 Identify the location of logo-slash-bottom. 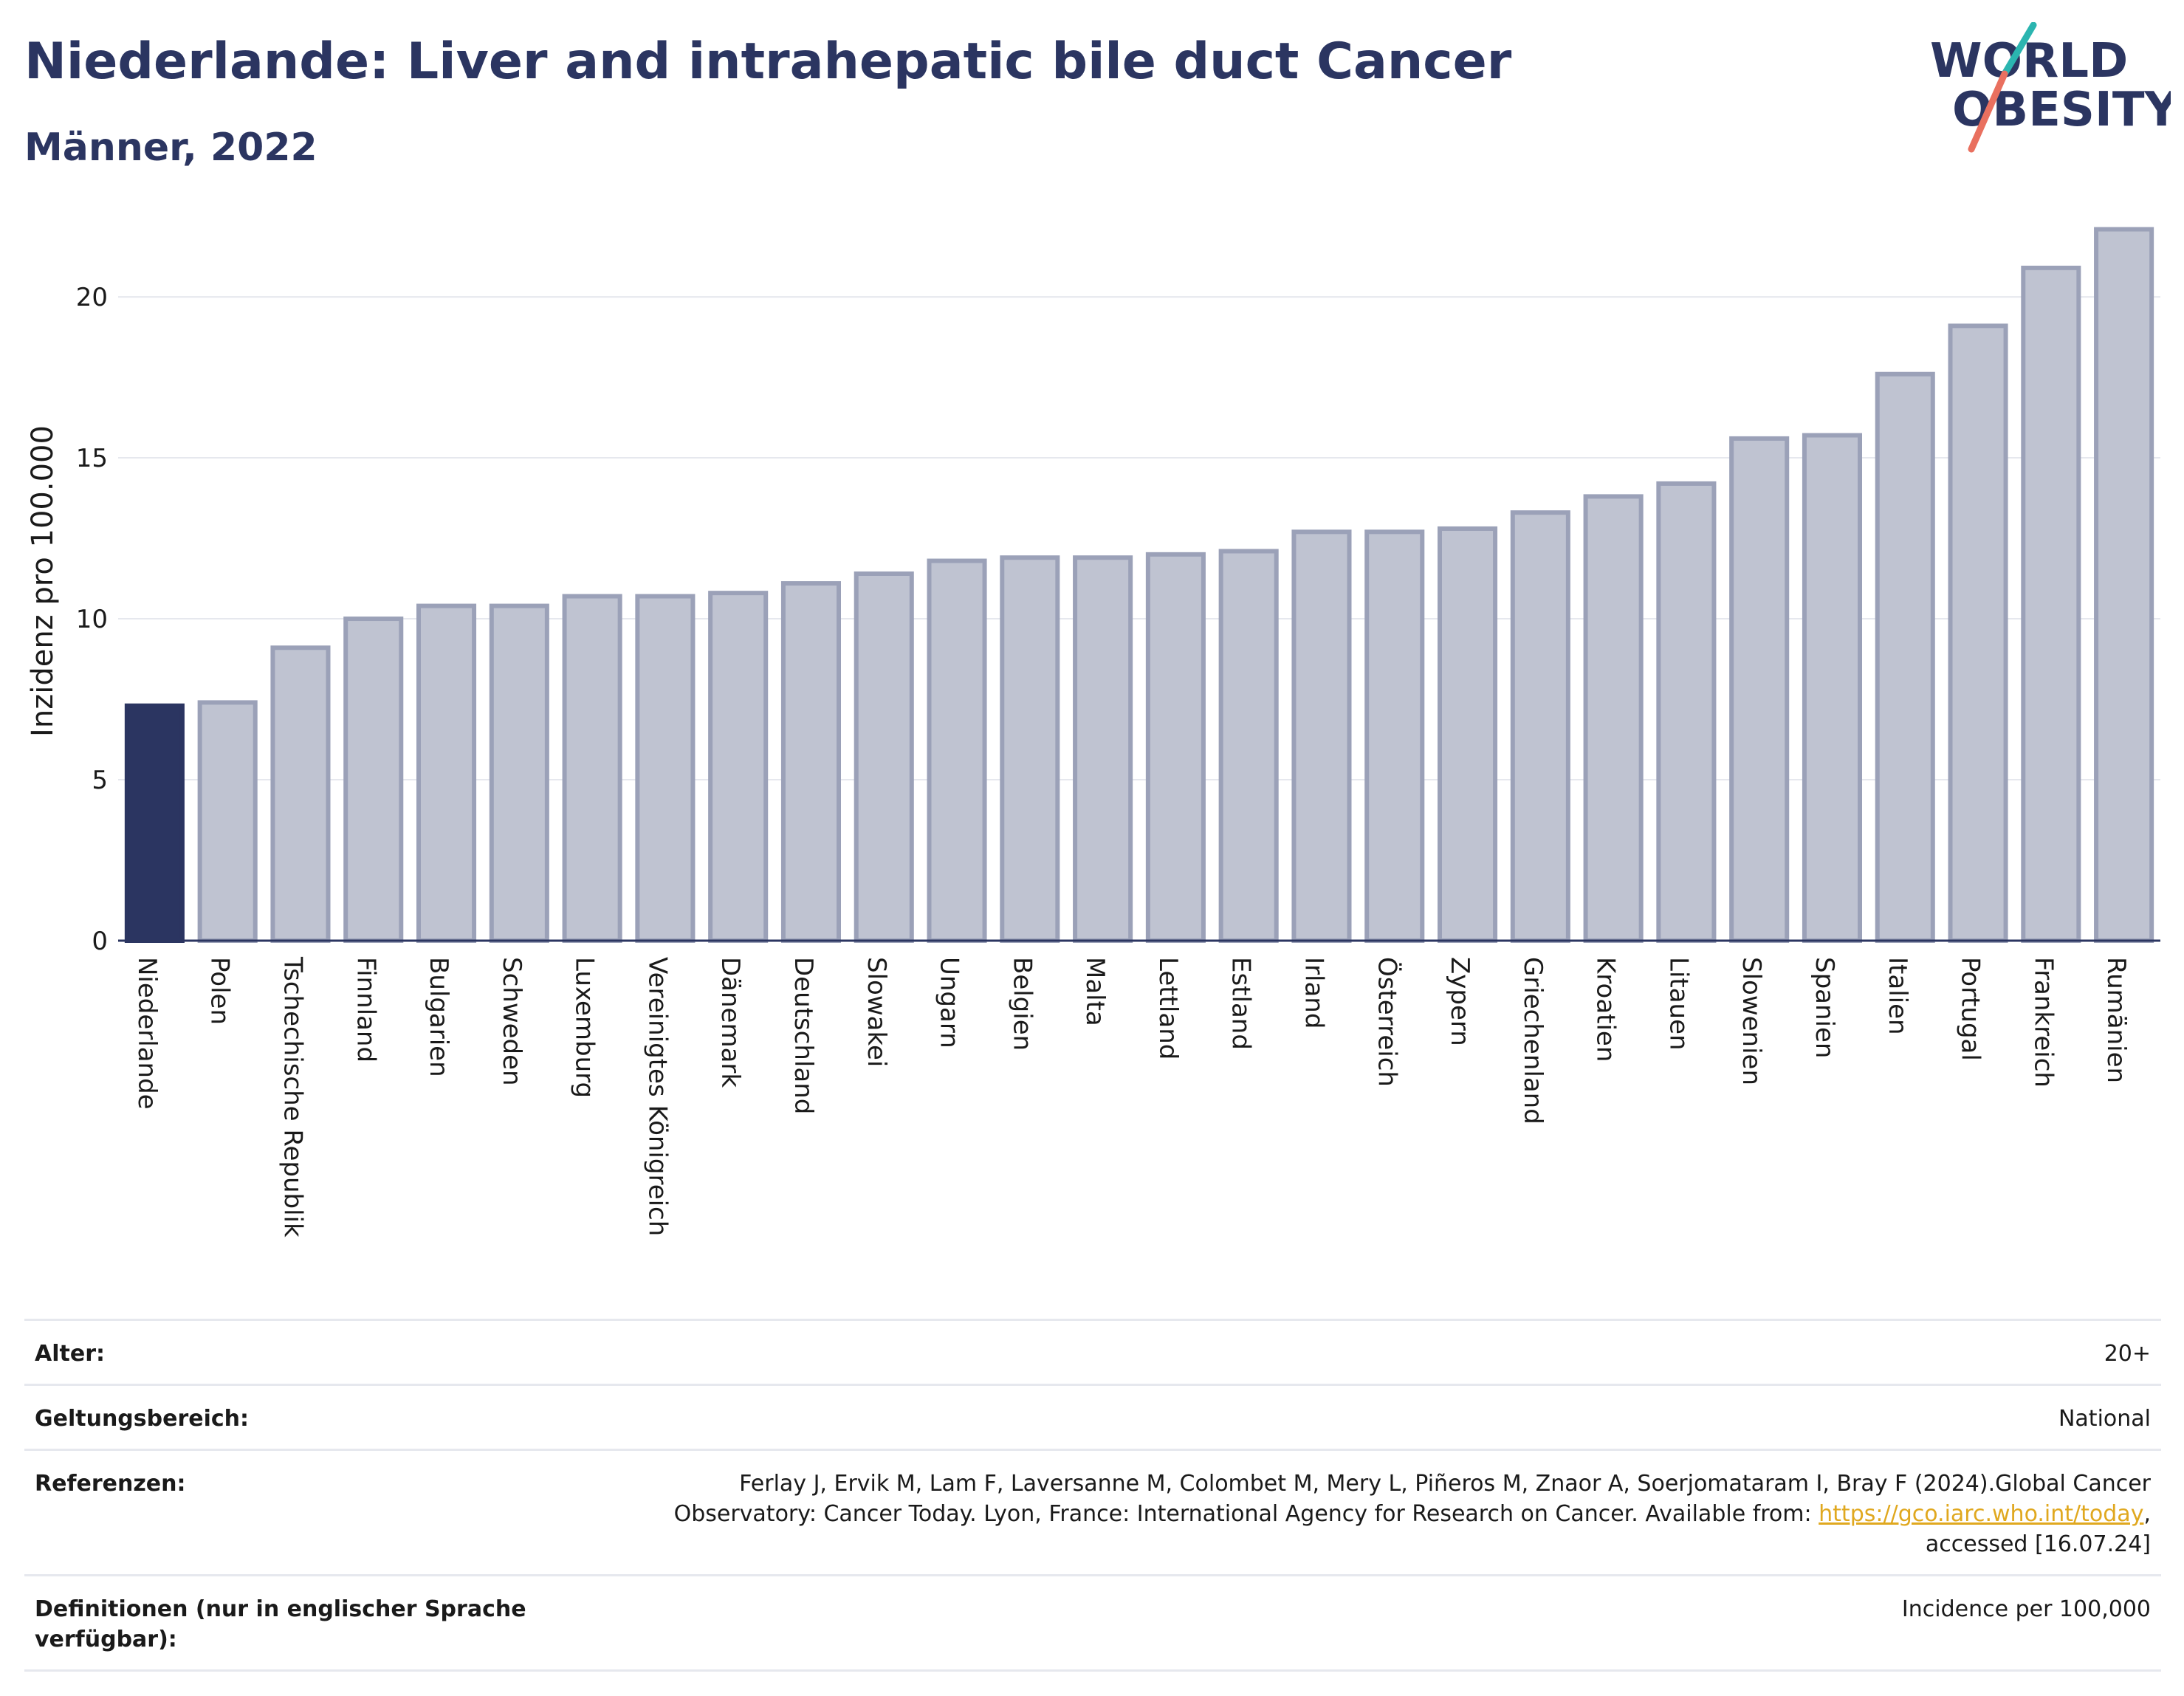
(1988, 111).